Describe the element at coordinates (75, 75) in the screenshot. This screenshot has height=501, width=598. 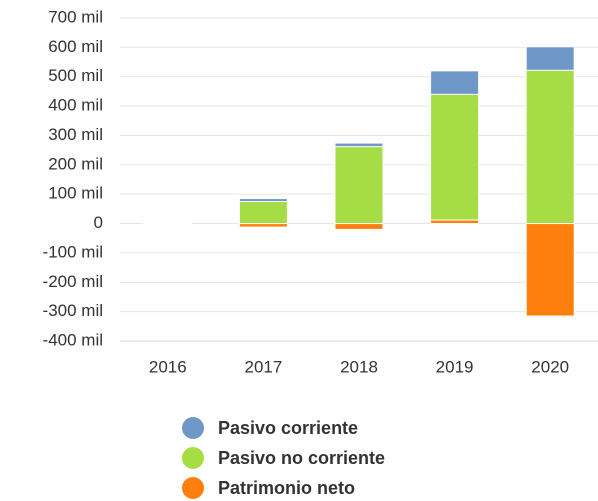
I see `y-tick-label: 500 mil` at that location.